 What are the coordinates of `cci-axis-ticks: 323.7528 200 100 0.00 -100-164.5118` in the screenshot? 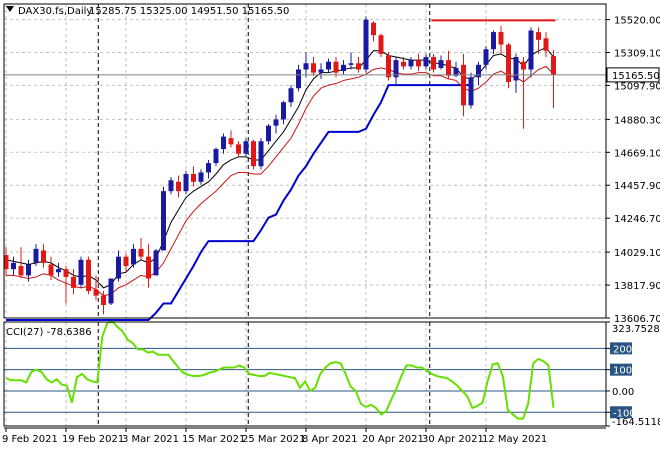 It's located at (633, 374).